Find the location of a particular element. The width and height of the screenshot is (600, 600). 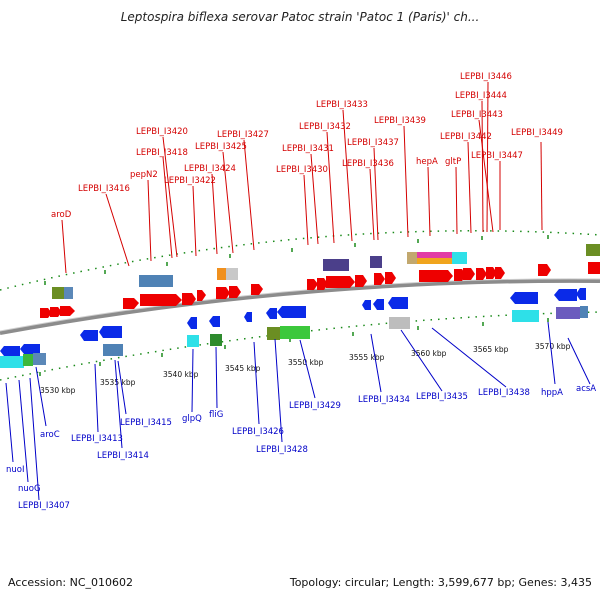

gene-label: LEPBI_I3449 is located at coordinates (537, 133).